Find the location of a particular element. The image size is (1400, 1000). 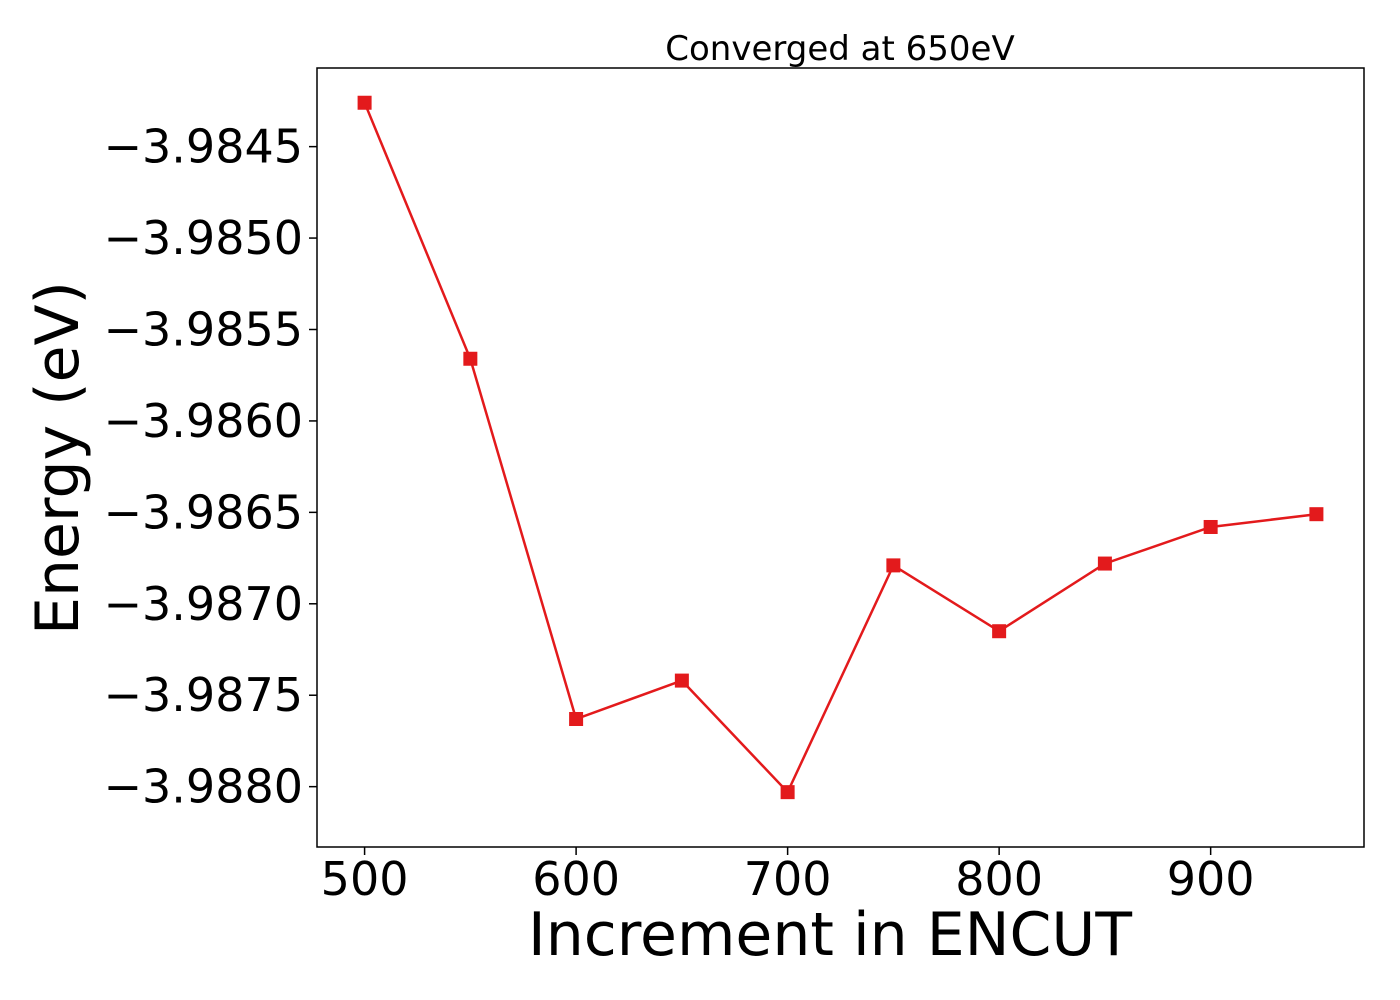

y-tick-label: −3.9870 is located at coordinates (204, 604).